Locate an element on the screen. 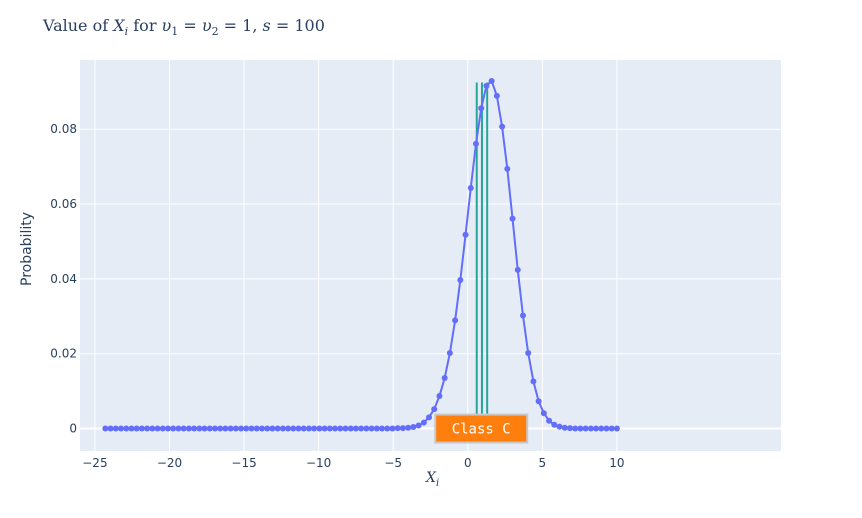 The height and width of the screenshot is (518, 862). y-tick-label: 0 is located at coordinates (73, 429).